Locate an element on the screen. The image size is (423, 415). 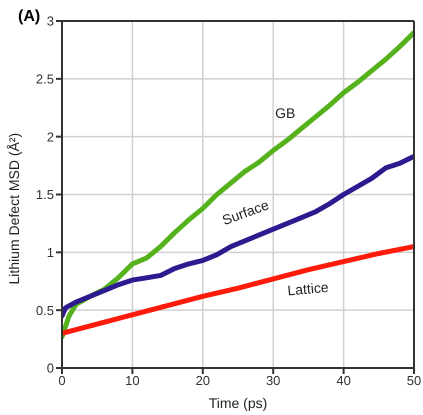
series-label: GB is located at coordinates (285, 113).